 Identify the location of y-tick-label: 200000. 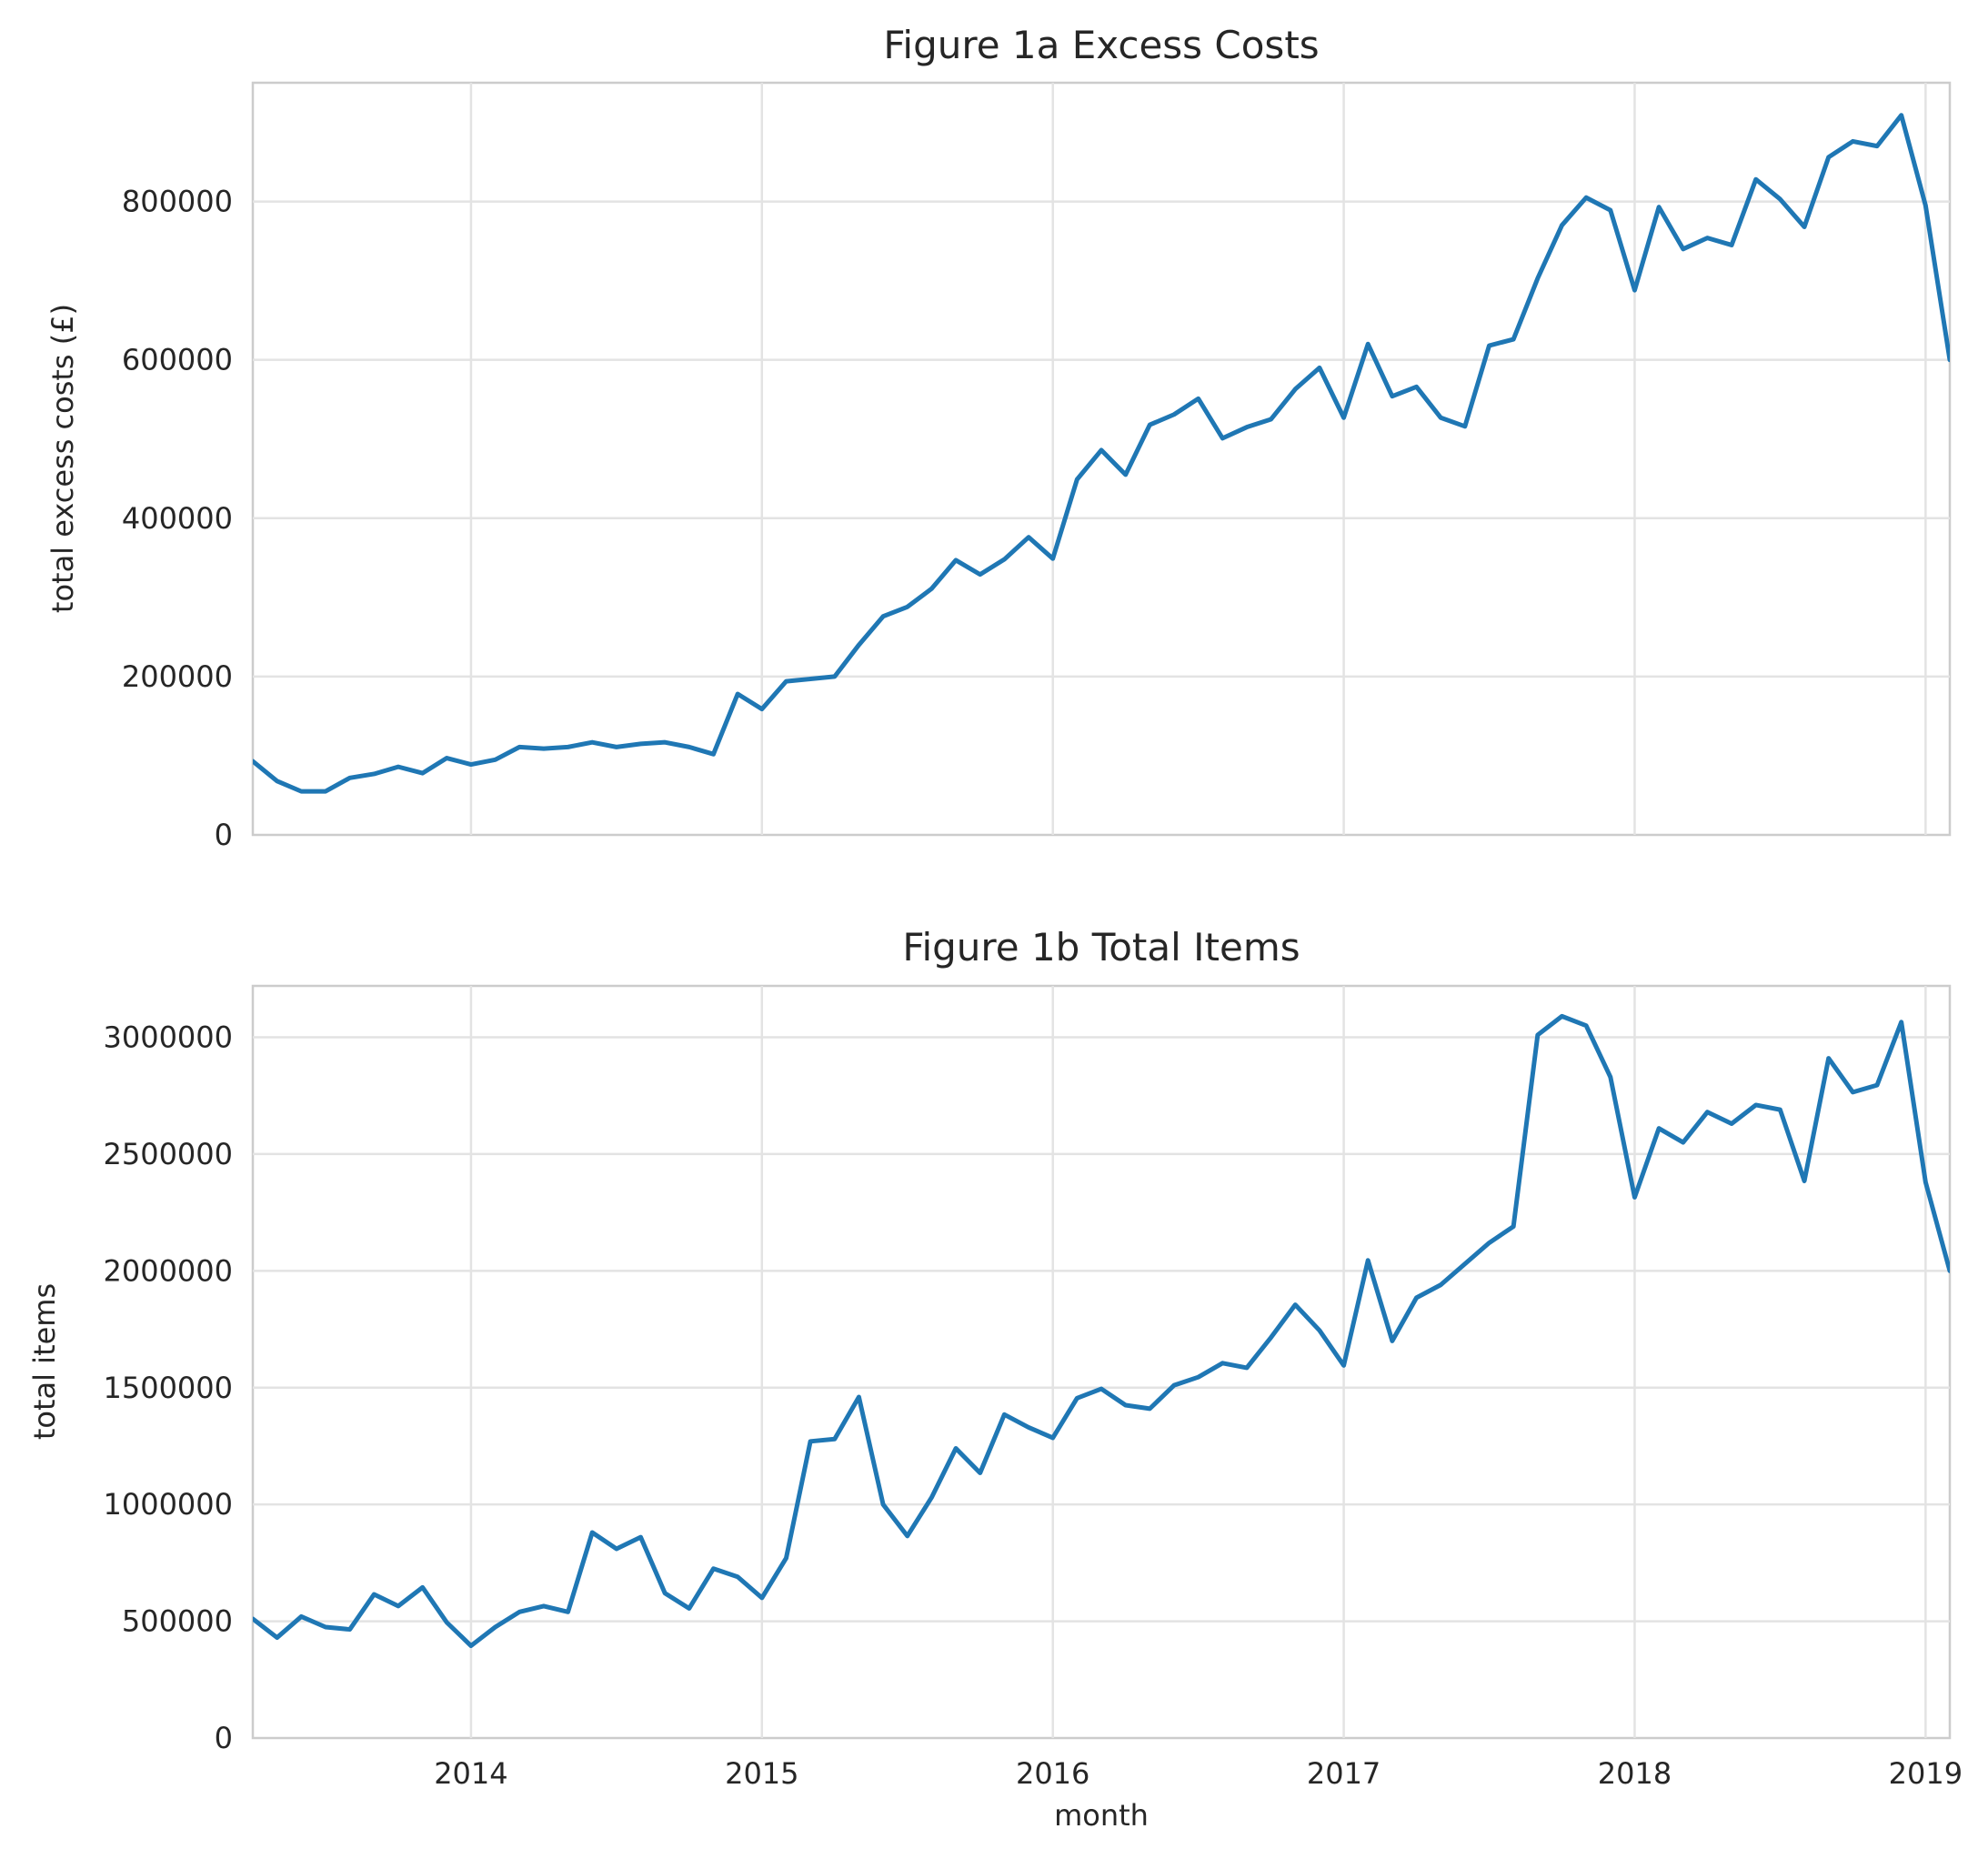
(177, 676).